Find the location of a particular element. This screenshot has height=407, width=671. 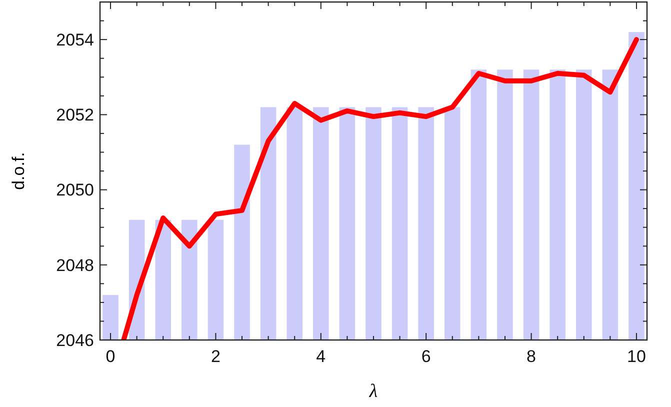

x-tick-label: 4 is located at coordinates (321, 356).